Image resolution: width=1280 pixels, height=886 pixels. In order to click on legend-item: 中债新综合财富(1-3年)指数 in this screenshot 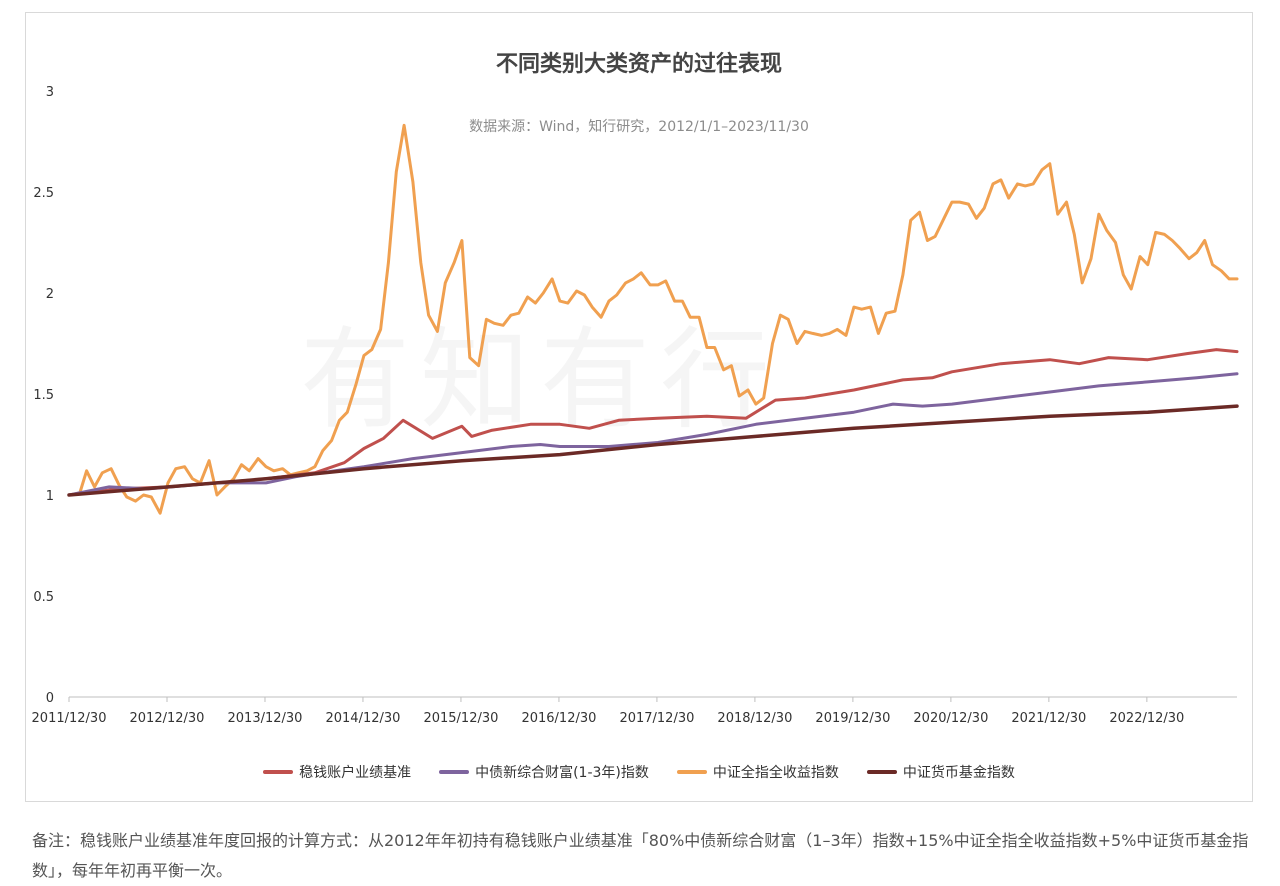, I will do `click(544, 772)`.